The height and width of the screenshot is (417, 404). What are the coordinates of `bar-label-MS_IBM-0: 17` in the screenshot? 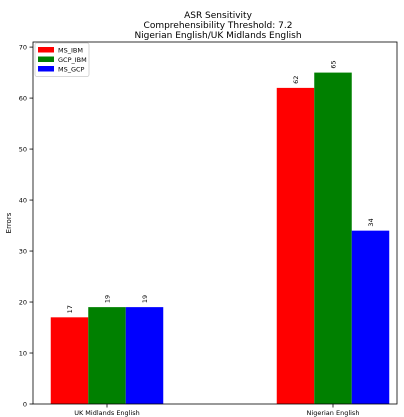 It's located at (70, 309).